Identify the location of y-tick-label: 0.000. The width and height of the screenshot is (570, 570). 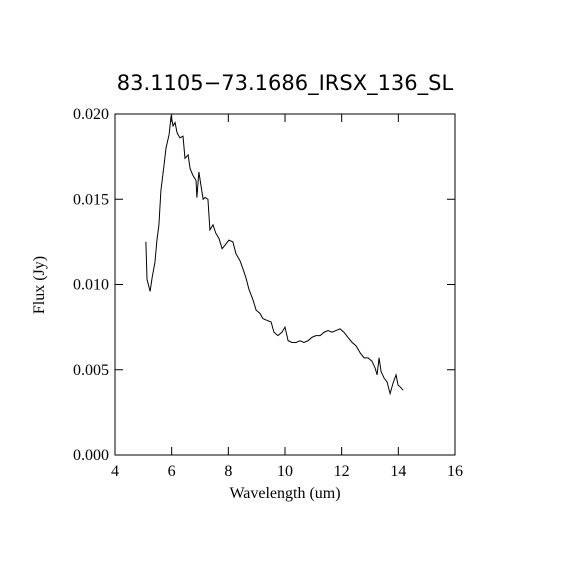
(91, 455).